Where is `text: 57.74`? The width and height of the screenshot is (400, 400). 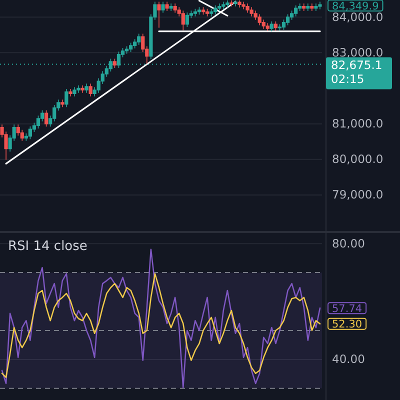 text: 57.74 is located at coordinates (347, 308).